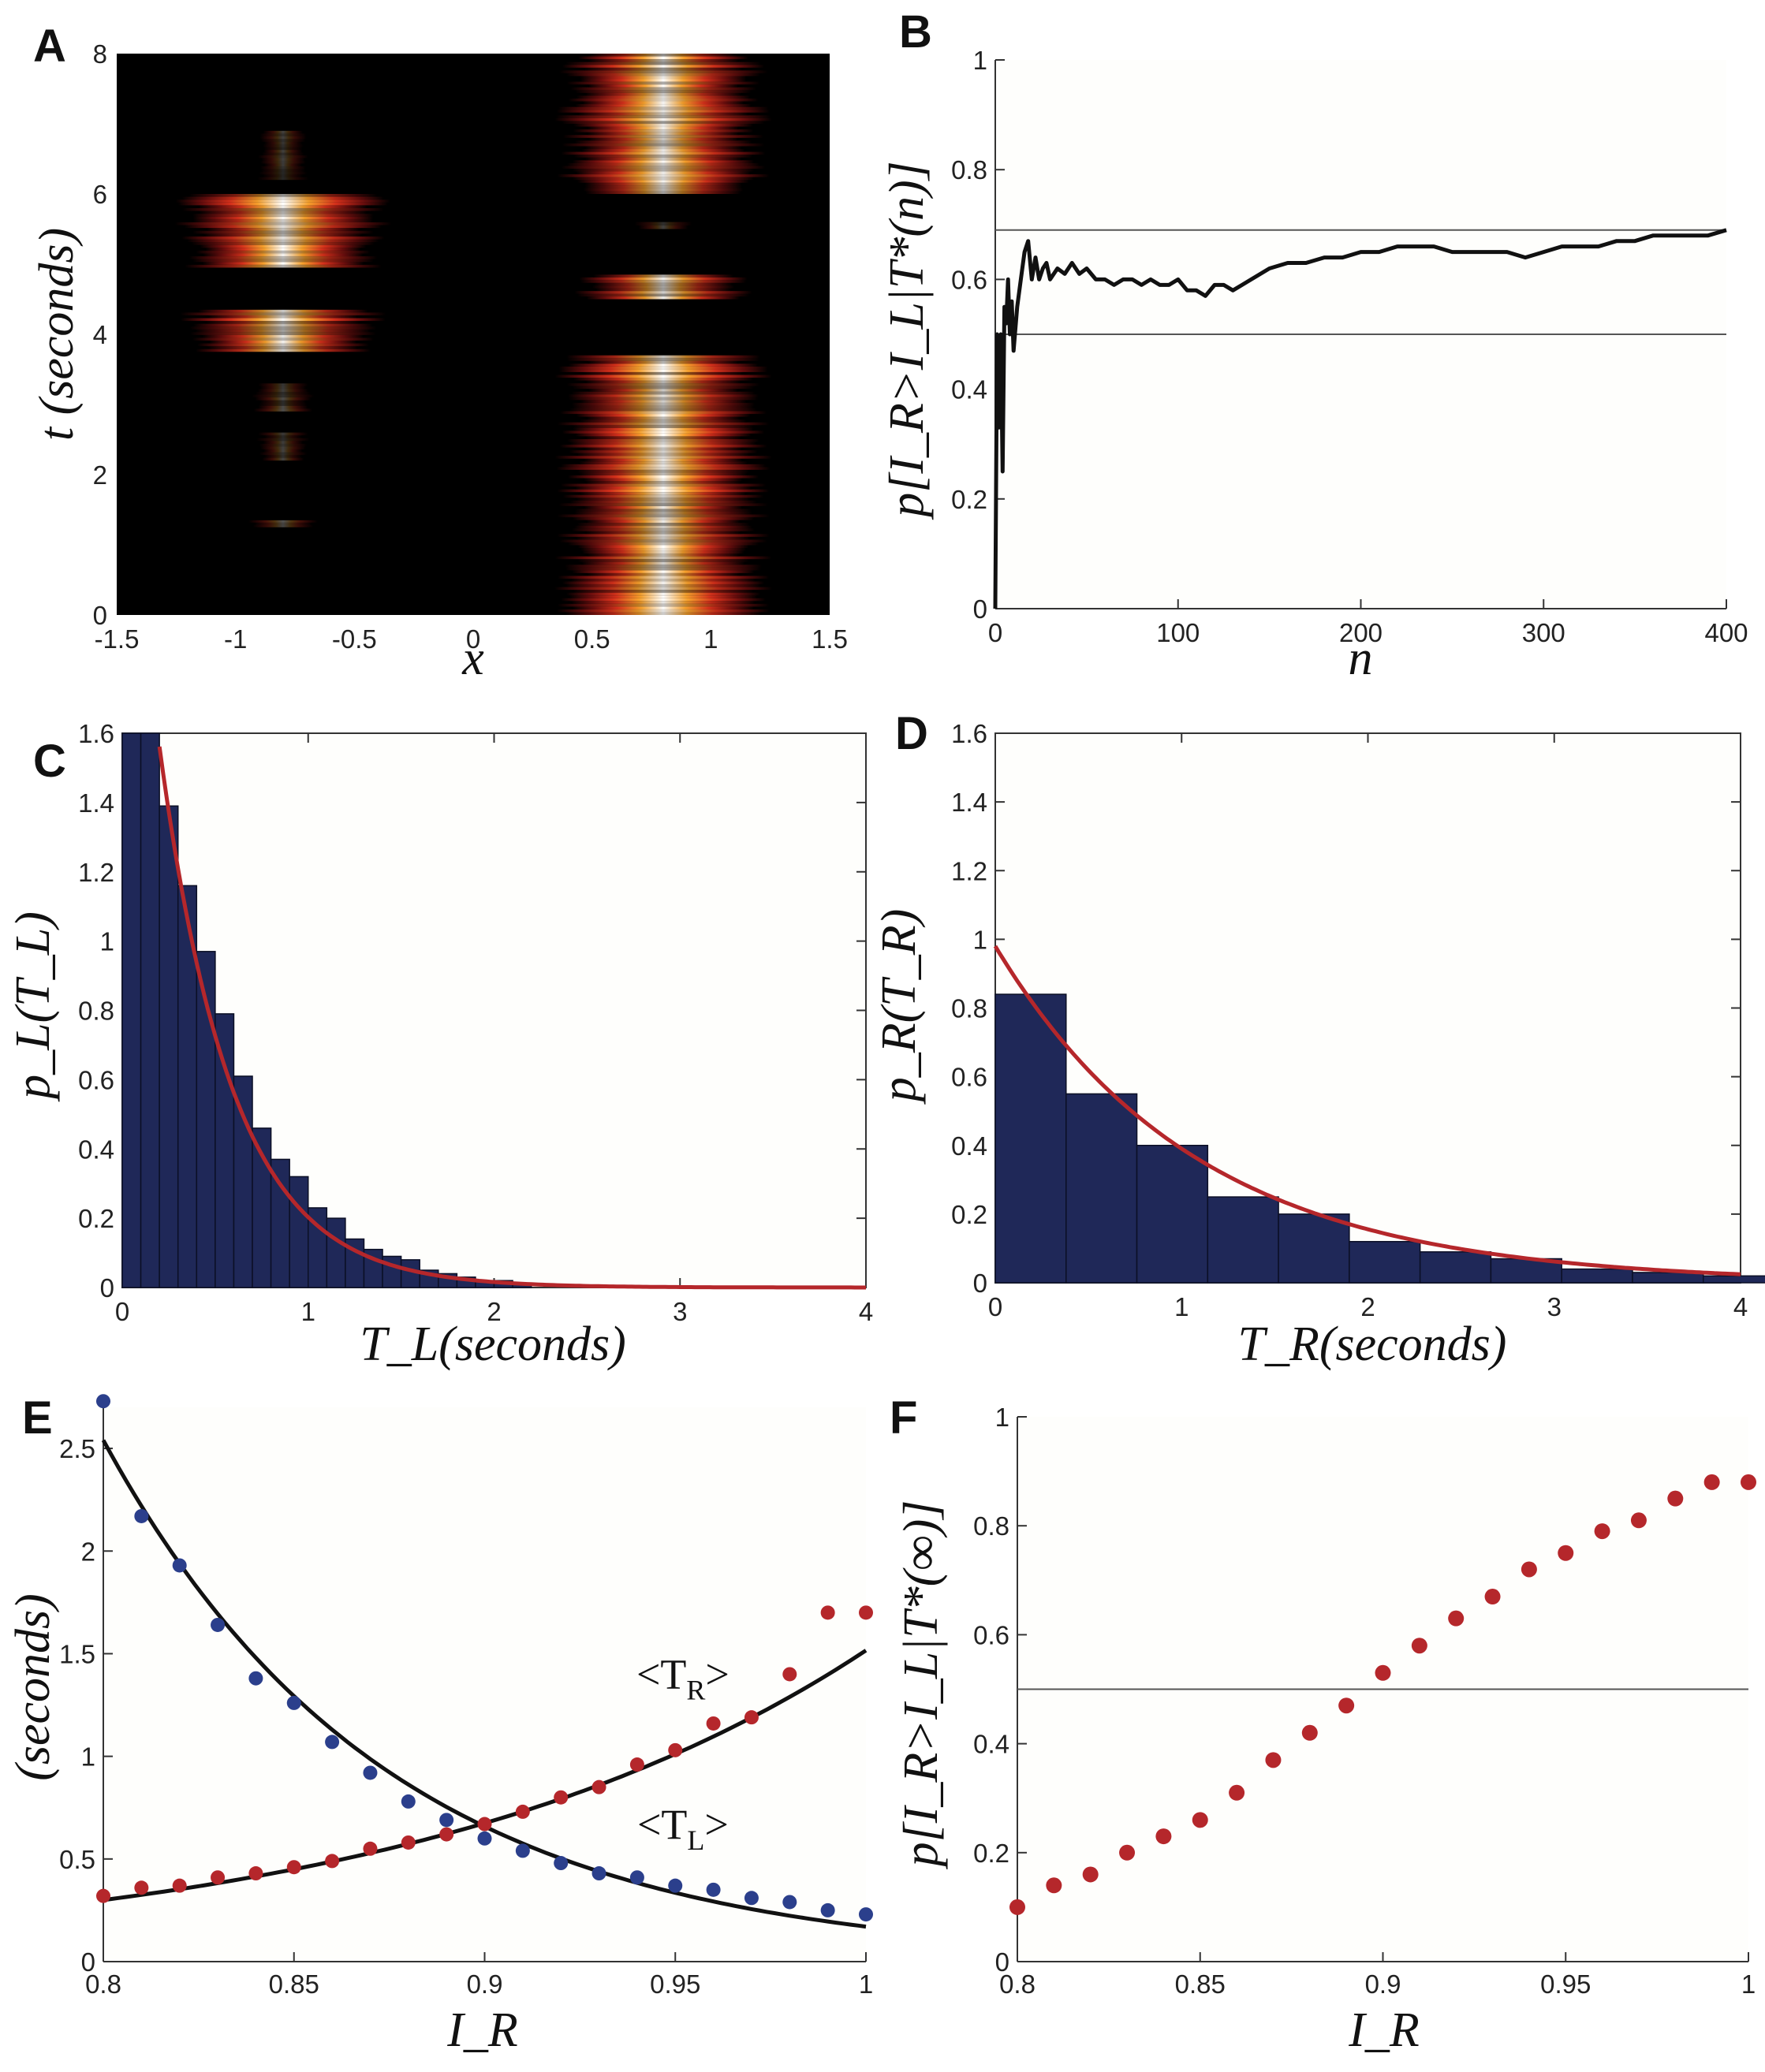  What do you see at coordinates (77, 1653) in the screenshot?
I see `y-tick-label: 1.5` at bounding box center [77, 1653].